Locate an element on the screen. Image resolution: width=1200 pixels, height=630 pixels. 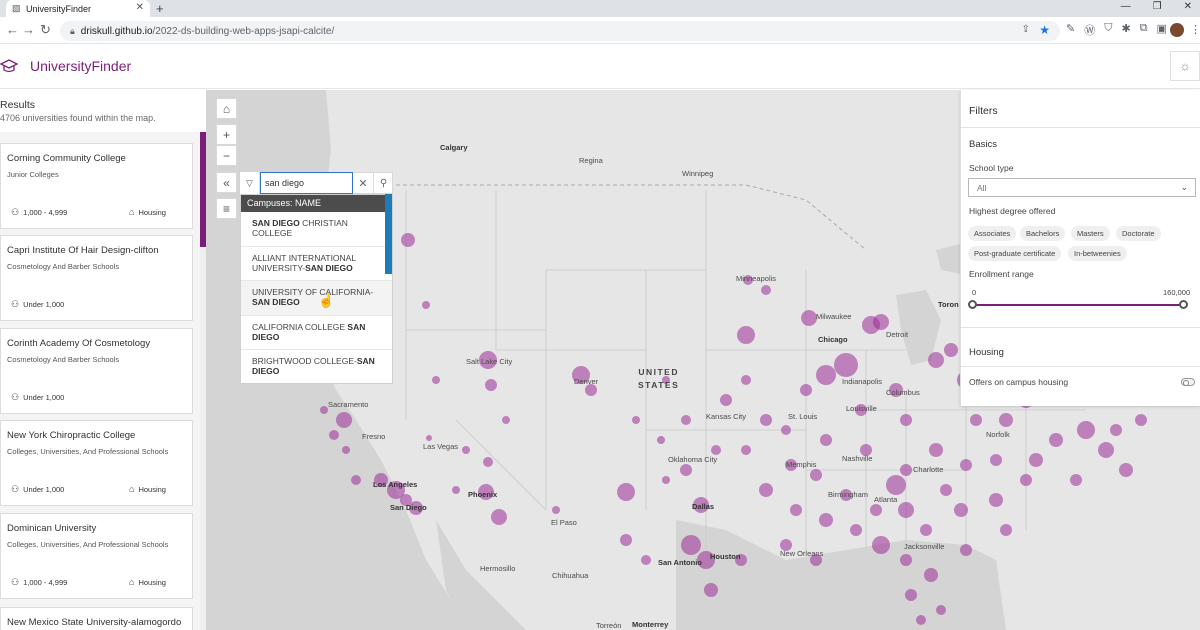
extension-shield-icon: ⛉ is located at coordinates (1108, 28).